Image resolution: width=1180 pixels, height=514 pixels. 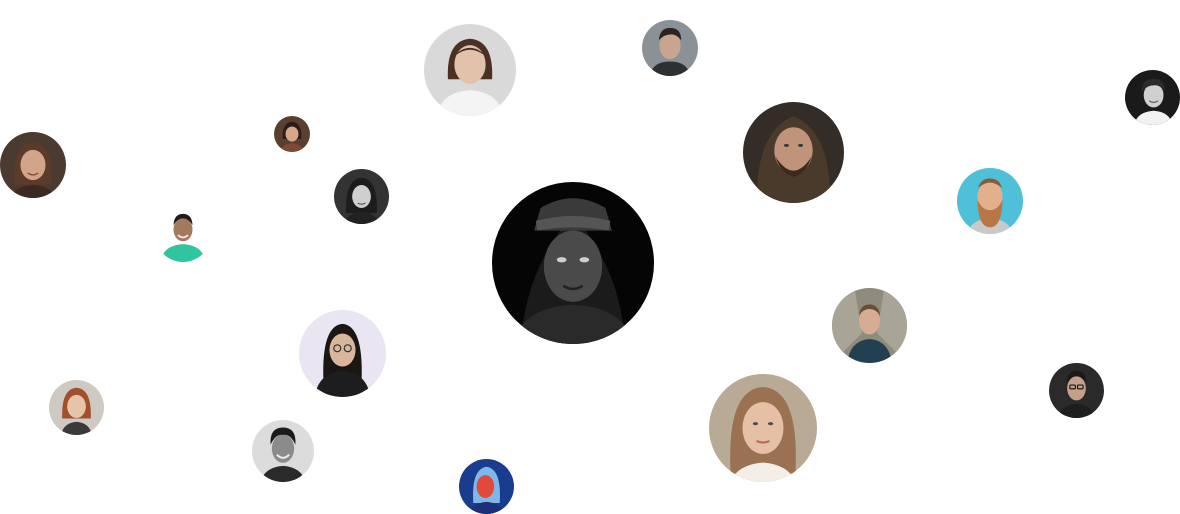 I want to click on avatar-man-top, so click(x=670, y=48).